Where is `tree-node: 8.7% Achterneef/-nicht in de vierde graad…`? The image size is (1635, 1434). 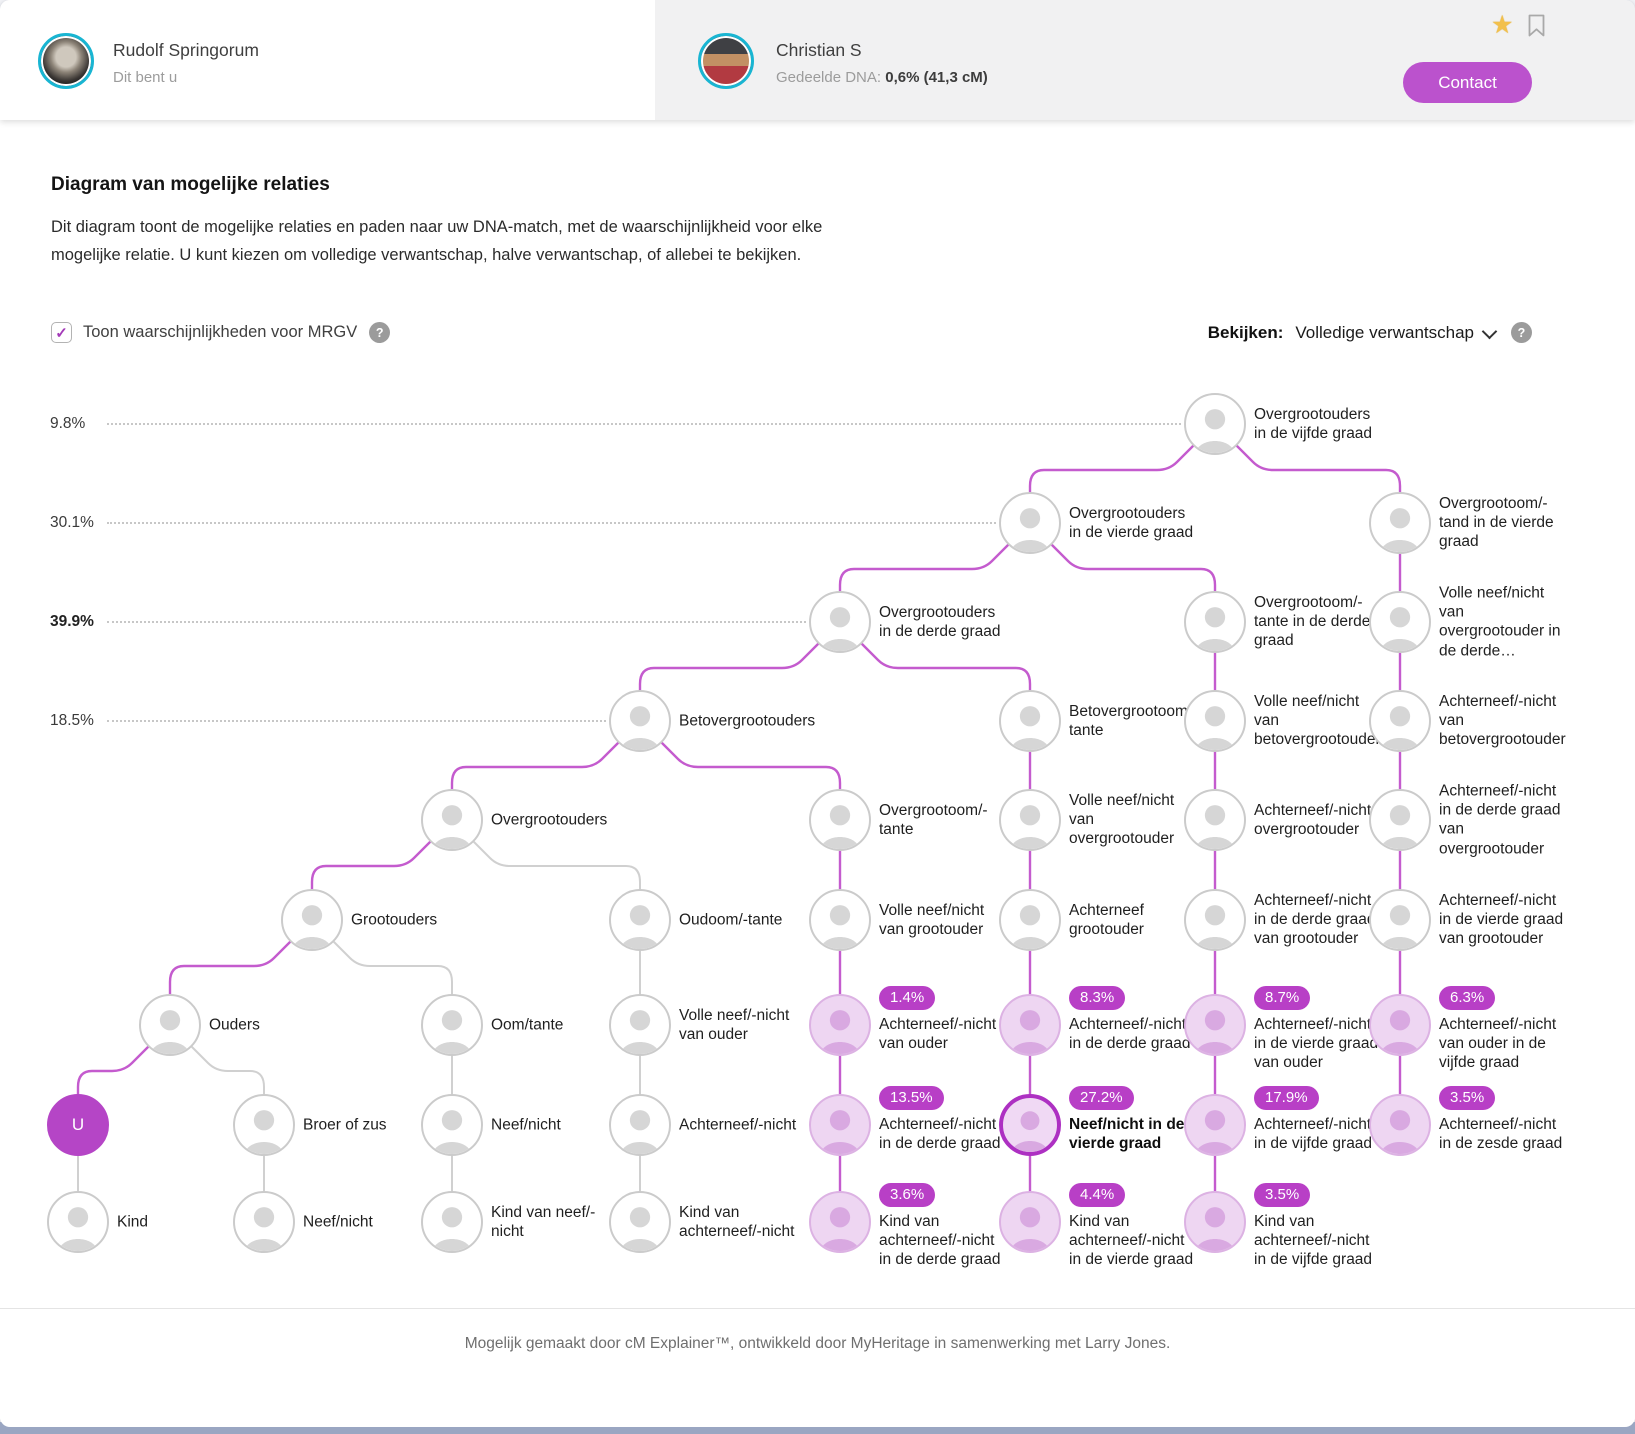
tree-node: 8.7% Achterneef/-nicht in de vierde graad… is located at coordinates (1281, 1028).